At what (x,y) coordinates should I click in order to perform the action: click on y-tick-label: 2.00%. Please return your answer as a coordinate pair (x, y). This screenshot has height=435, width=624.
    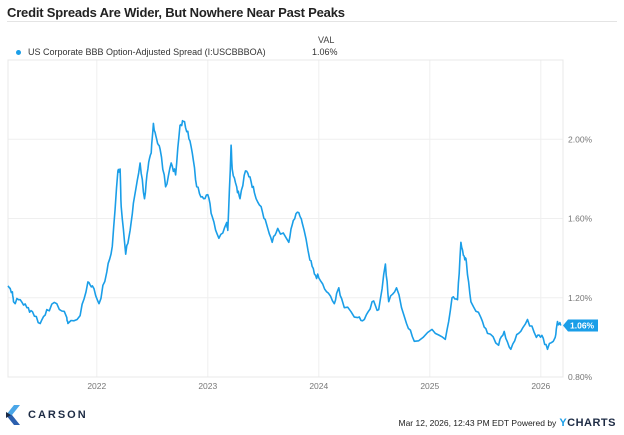
    Looking at the image, I should click on (580, 139).